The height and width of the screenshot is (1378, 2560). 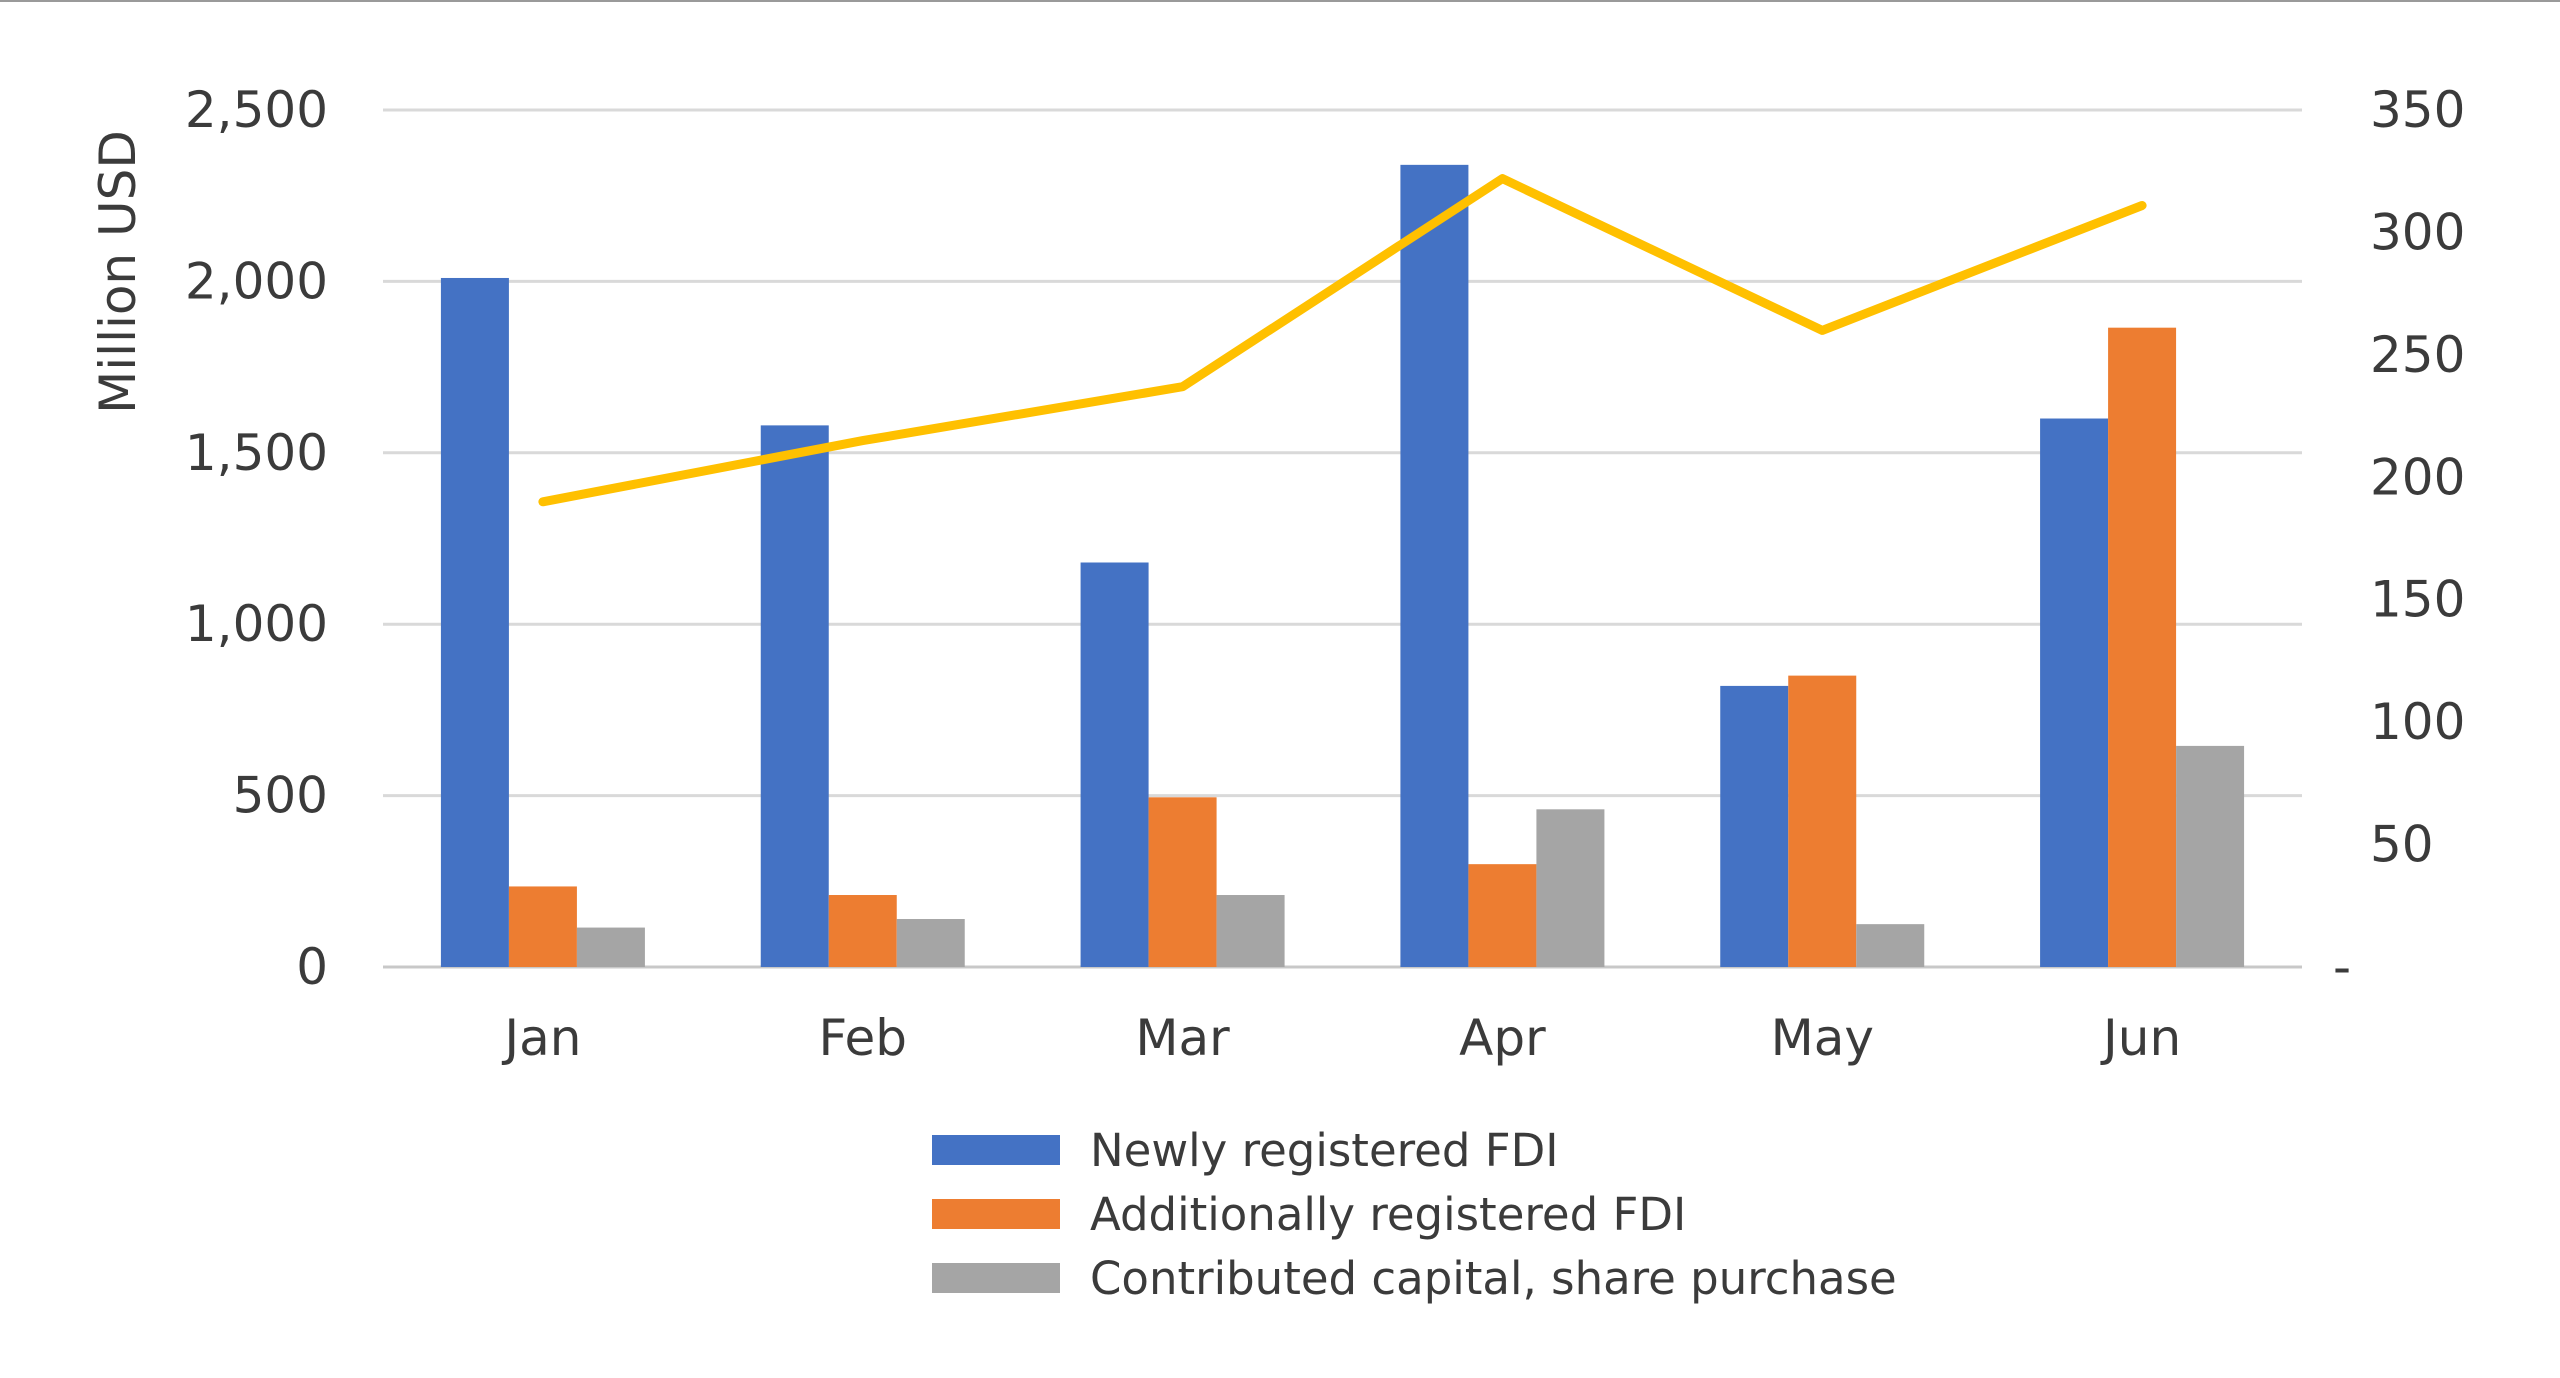 I want to click on bar-contributed-capital-share-purchase-apr, so click(x=1570, y=888).